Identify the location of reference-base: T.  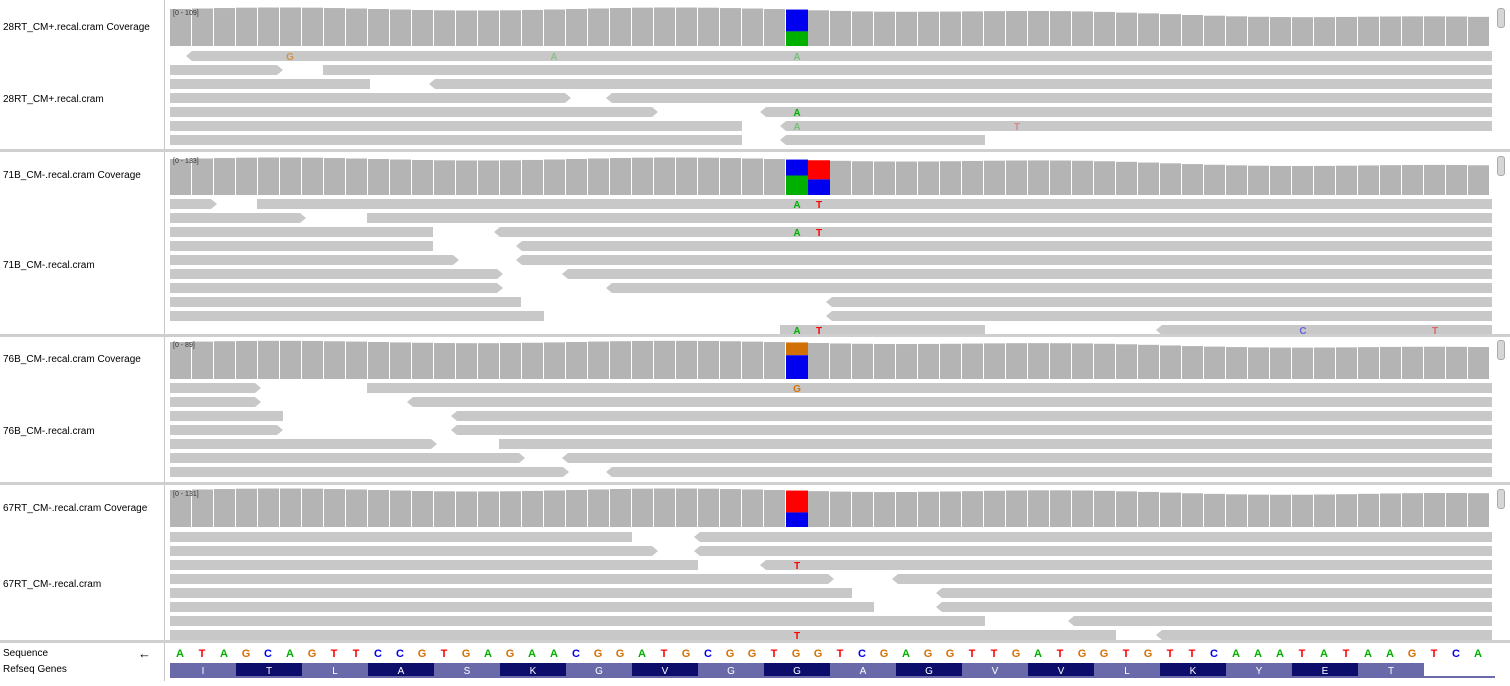
(202, 654).